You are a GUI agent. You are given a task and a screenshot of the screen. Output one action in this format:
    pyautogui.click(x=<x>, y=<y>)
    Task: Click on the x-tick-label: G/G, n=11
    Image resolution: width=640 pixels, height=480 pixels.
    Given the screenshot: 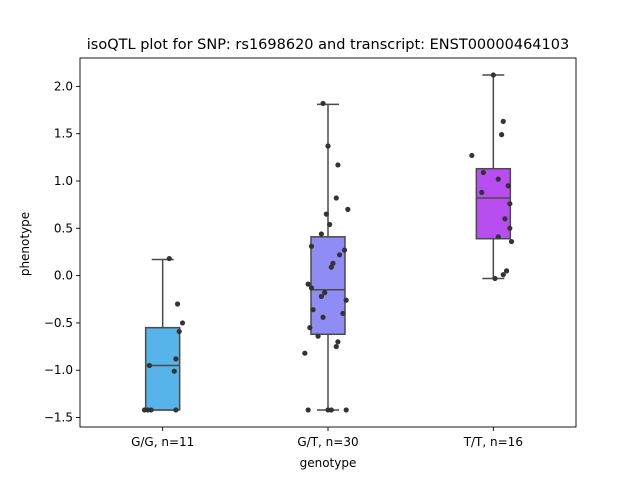 What is the action you would take?
    pyautogui.click(x=162, y=442)
    